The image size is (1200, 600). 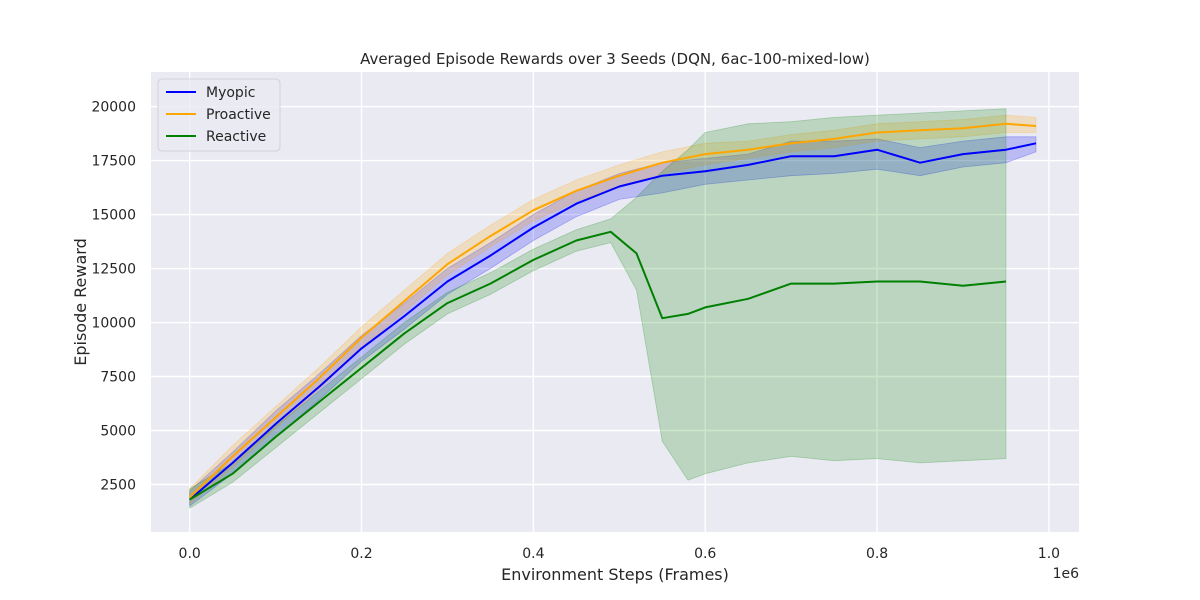 I want to click on x-tick-label: 1.0, so click(x=1049, y=554).